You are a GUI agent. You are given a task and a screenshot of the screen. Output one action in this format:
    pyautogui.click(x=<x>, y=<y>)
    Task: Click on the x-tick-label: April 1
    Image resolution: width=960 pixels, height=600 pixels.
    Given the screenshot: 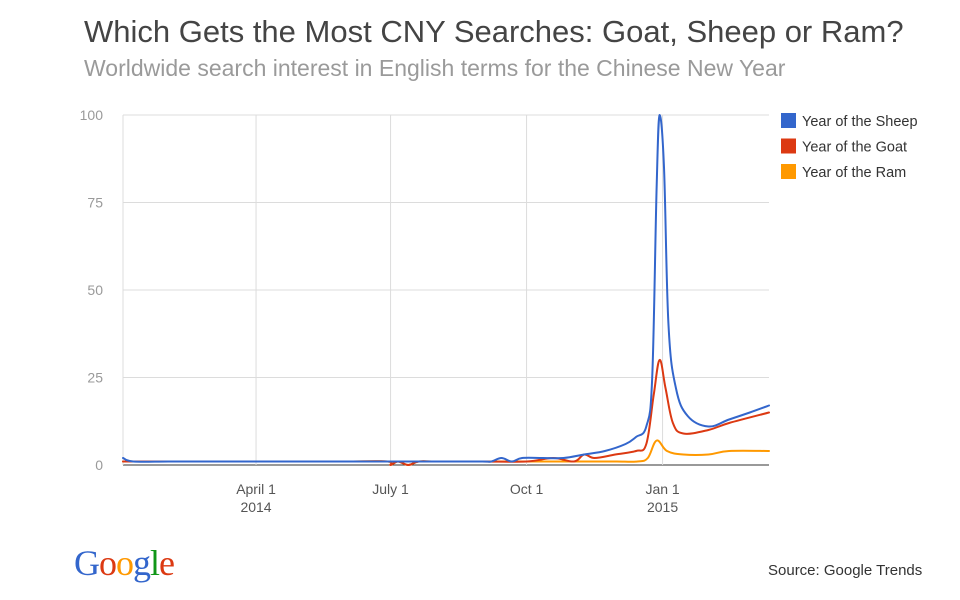 What is the action you would take?
    pyautogui.click(x=256, y=489)
    